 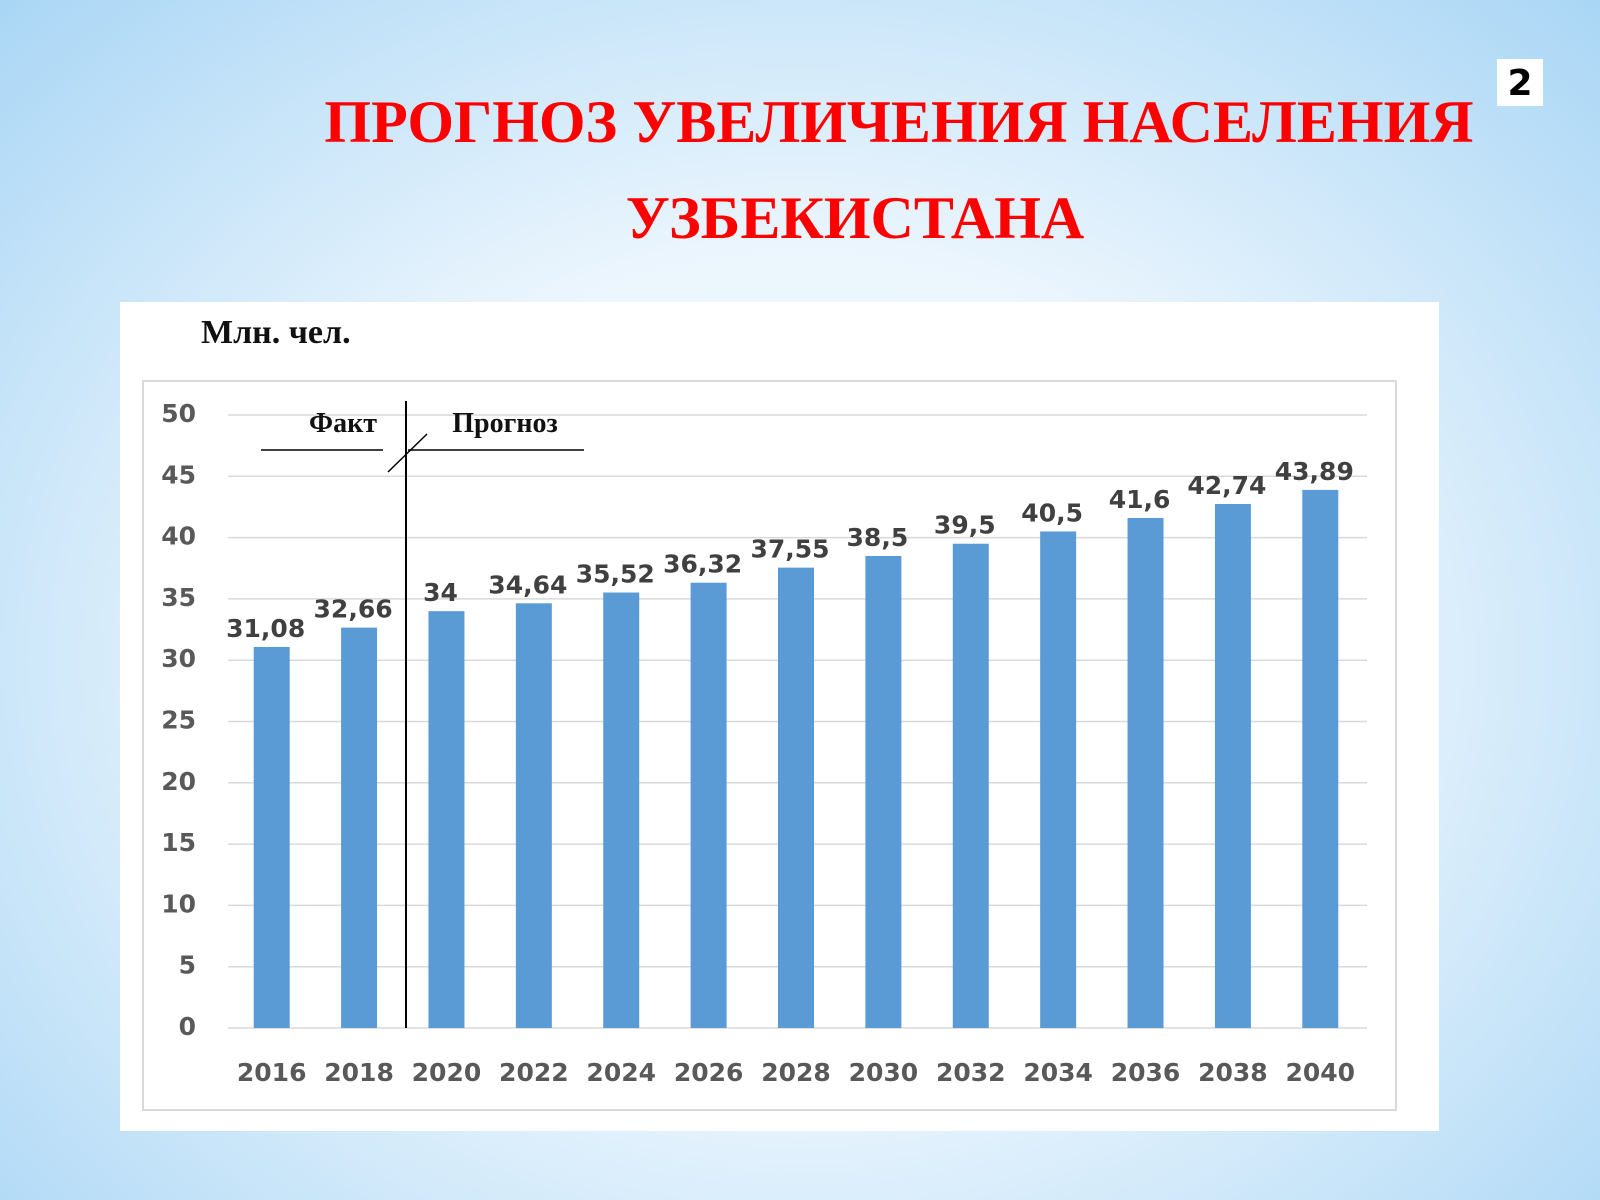 What do you see at coordinates (178, 474) in the screenshot?
I see `y-tick-label: 45` at bounding box center [178, 474].